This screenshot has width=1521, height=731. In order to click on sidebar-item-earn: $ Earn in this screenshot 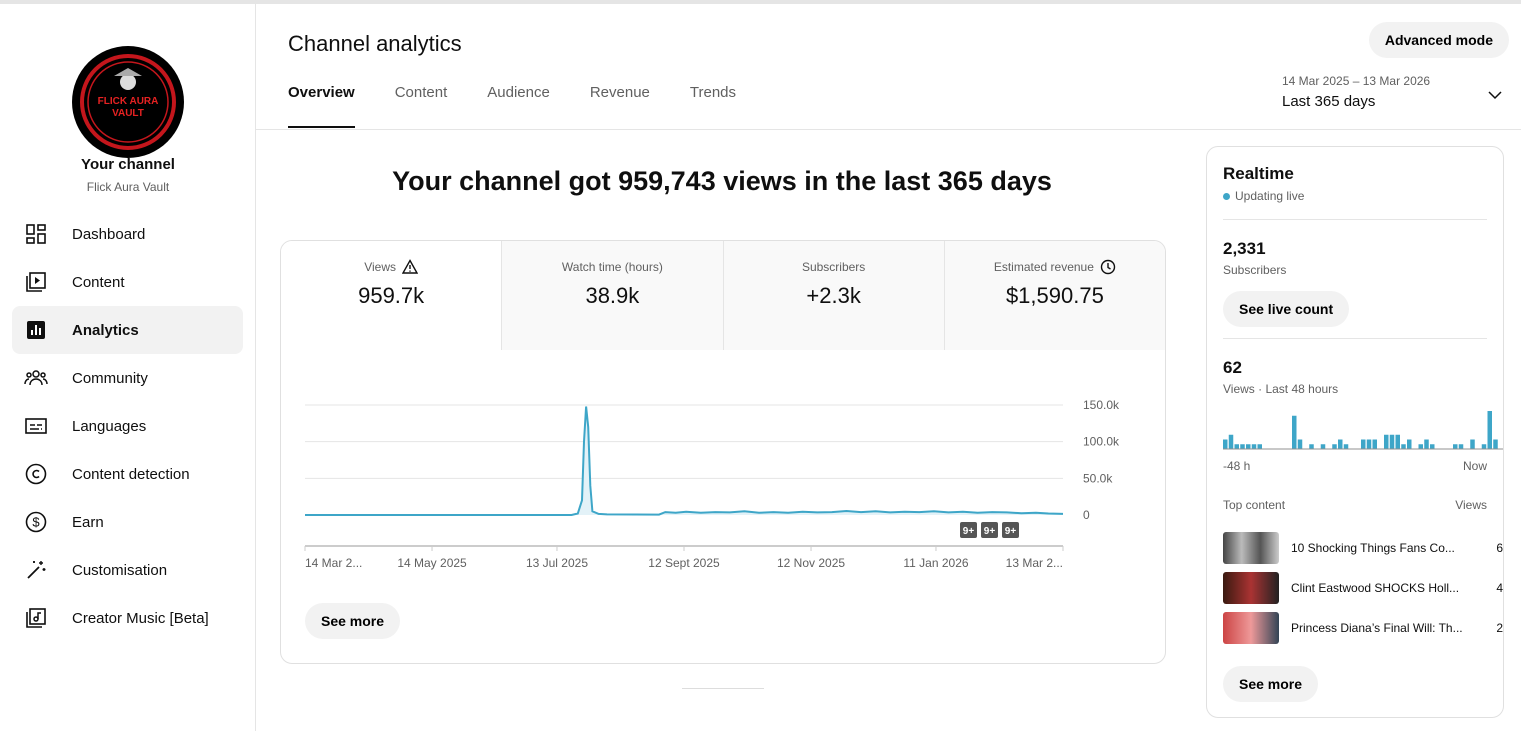, I will do `click(127, 522)`.